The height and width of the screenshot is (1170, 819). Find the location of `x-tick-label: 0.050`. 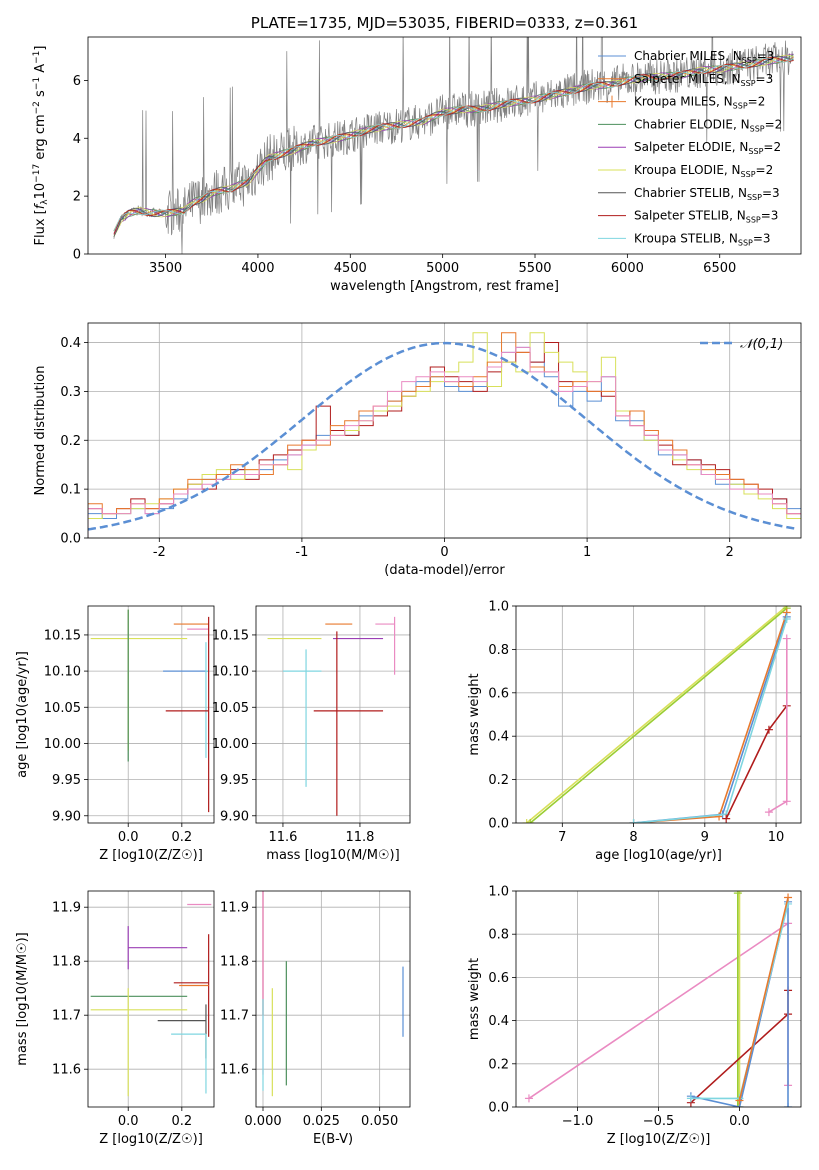

x-tick-label: 0.050 is located at coordinates (379, 1121).